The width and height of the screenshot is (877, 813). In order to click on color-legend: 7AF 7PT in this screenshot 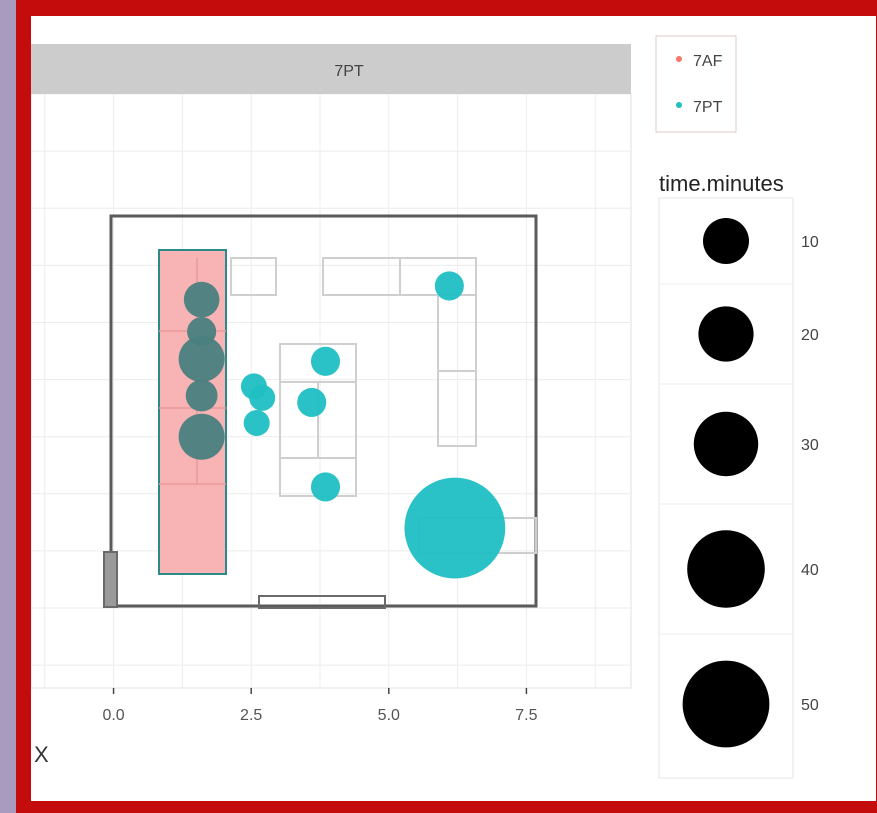, I will do `click(696, 84)`.